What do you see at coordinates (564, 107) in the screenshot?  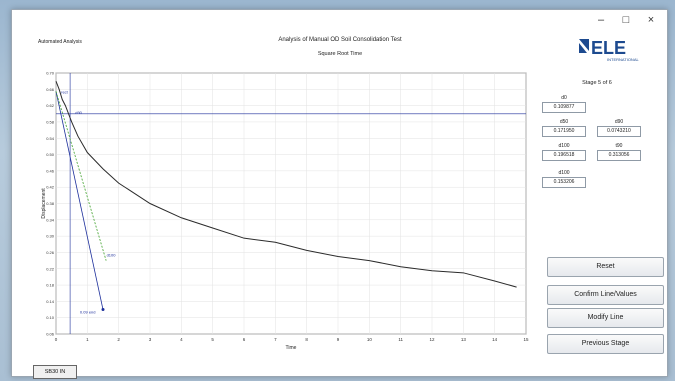 I see `param-value: 0.109877` at bounding box center [564, 107].